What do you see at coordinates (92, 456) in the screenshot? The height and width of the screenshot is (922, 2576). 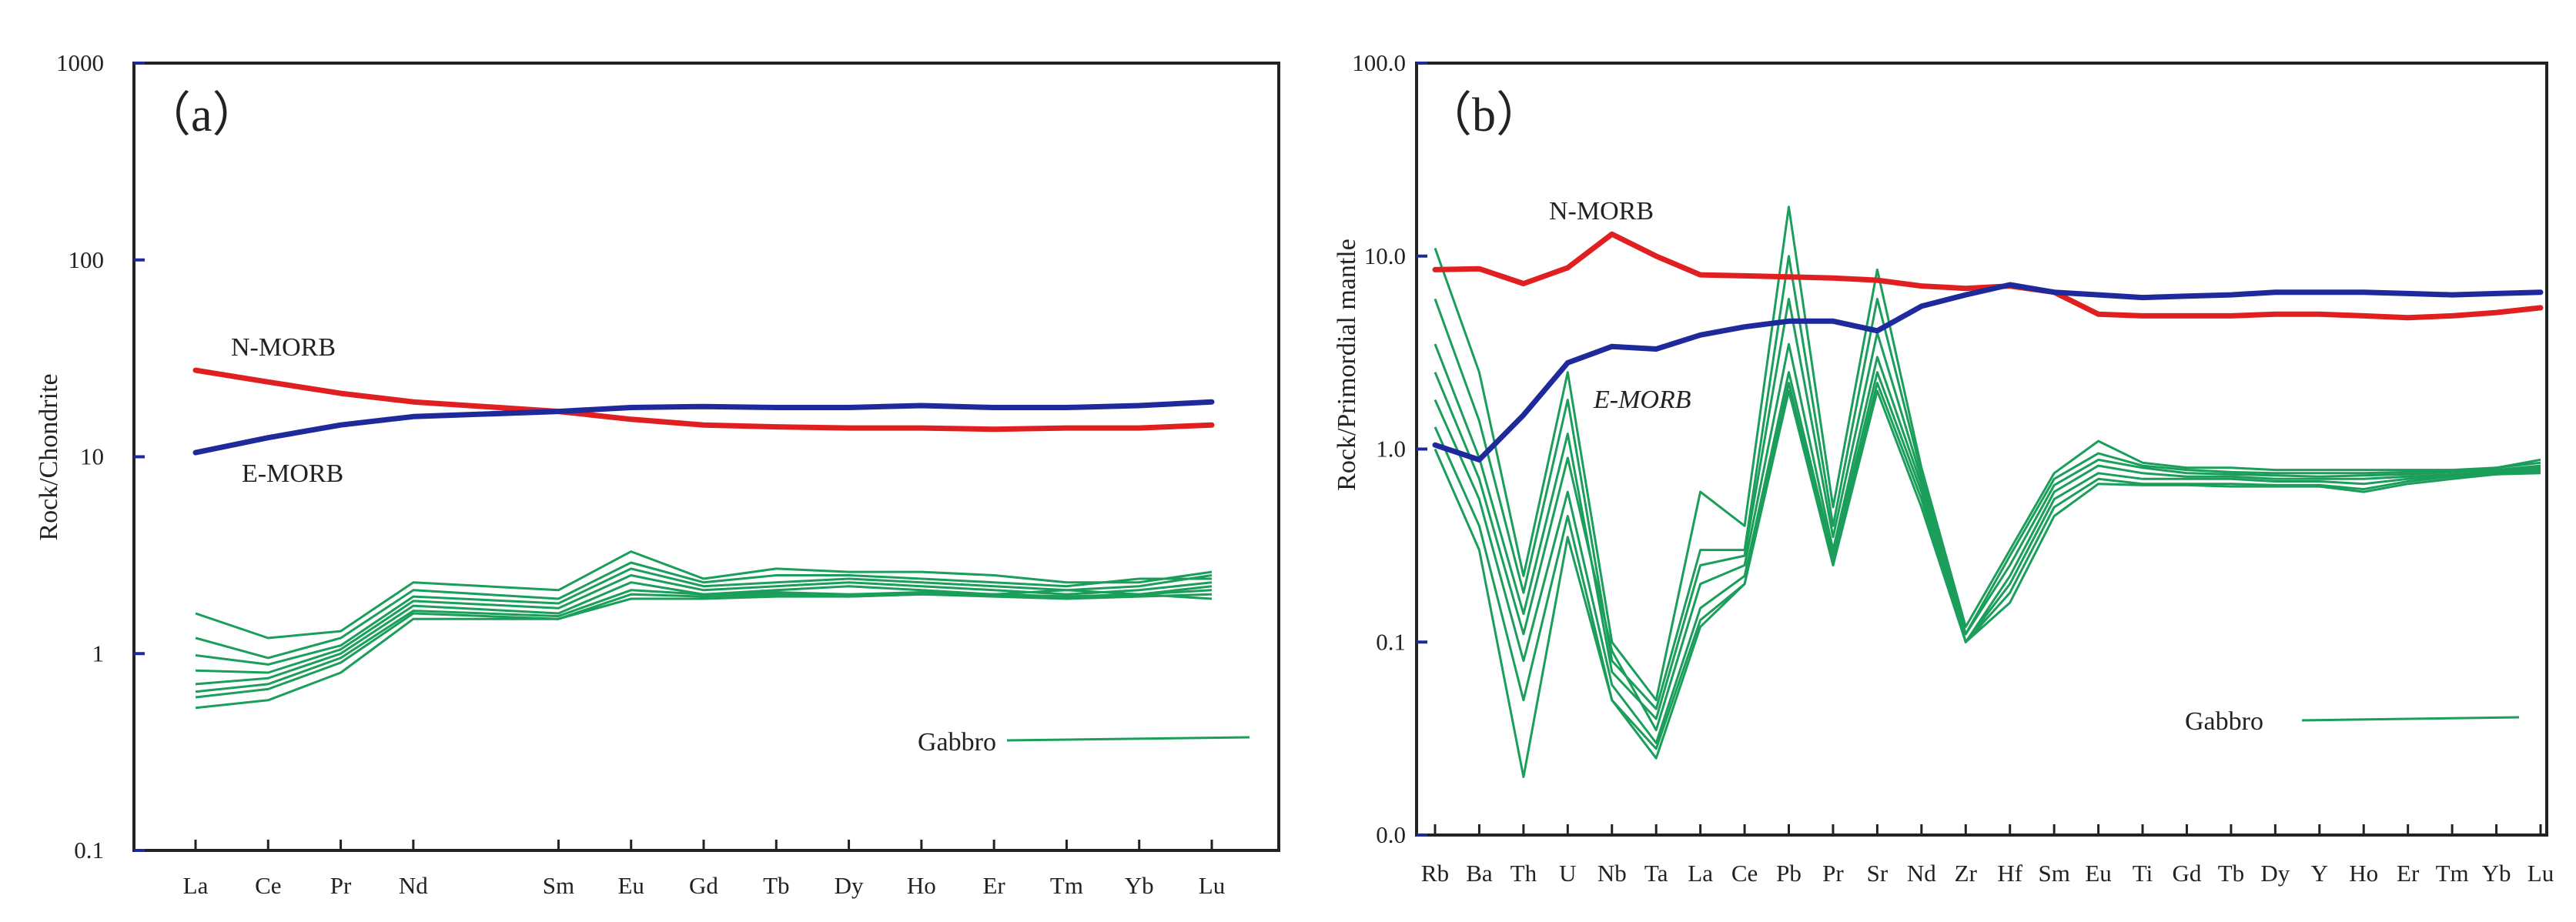 I see `panel-a-y-tick-label: 10` at bounding box center [92, 456].